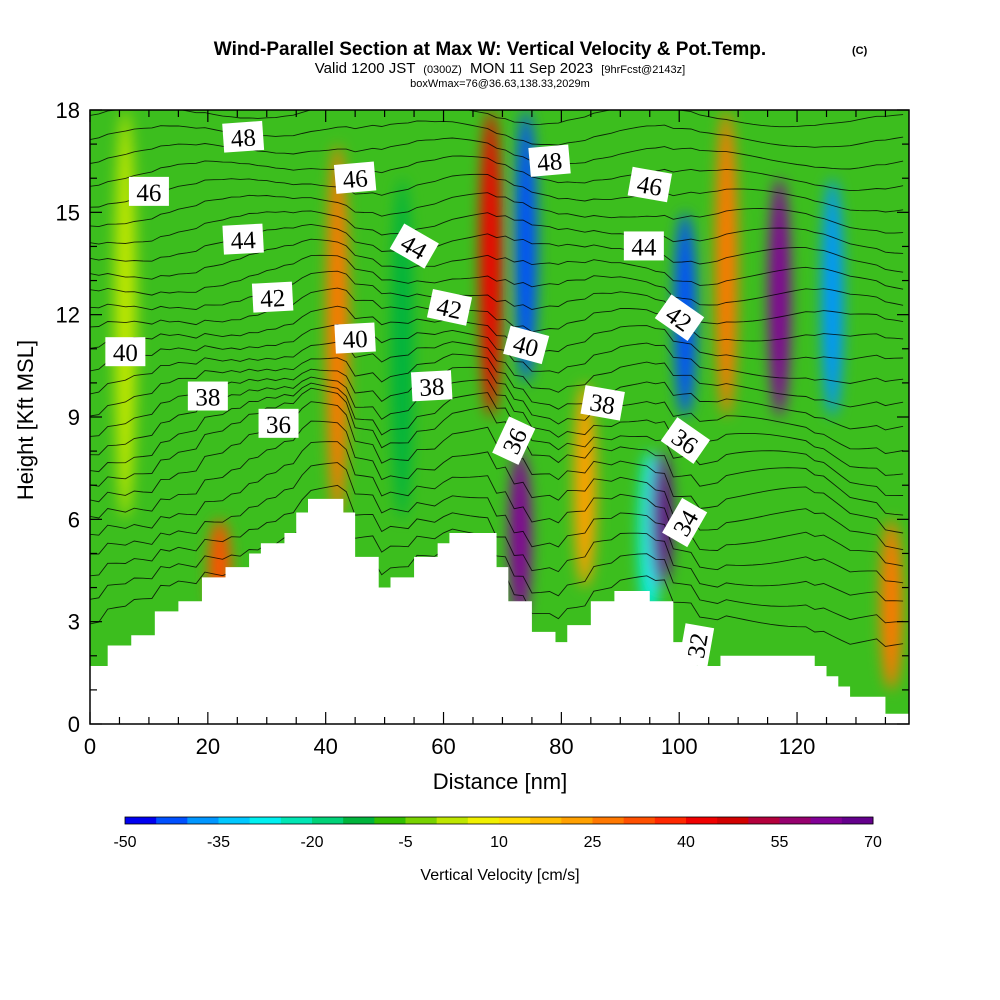  I want to click on svg-text: 36, so click(278, 425).